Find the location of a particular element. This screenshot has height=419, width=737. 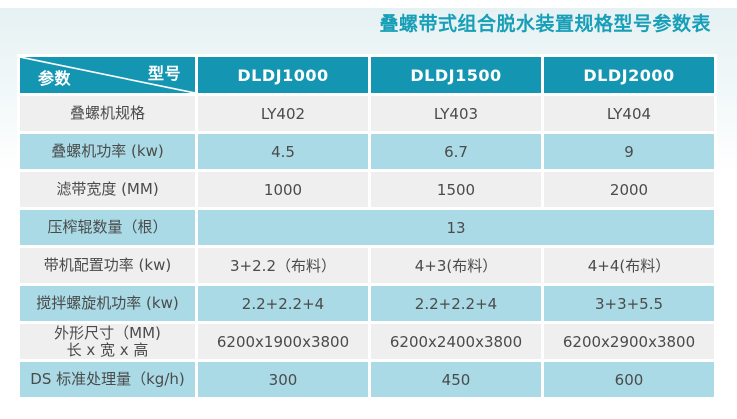

table-row: DS 标准处理量（kg/h) 300 450 600 is located at coordinates (367, 379).